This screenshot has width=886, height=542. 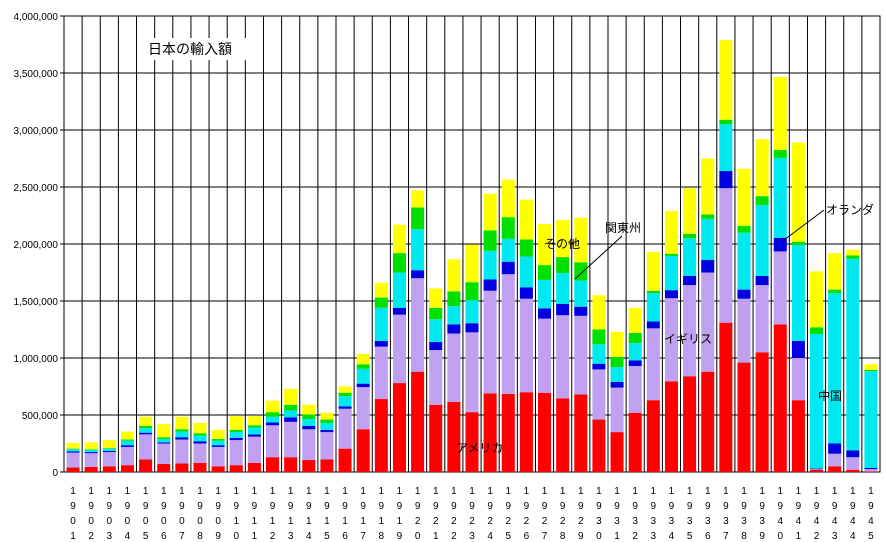 I want to click on bar-segment-1940-s4, so click(x=780, y=153).